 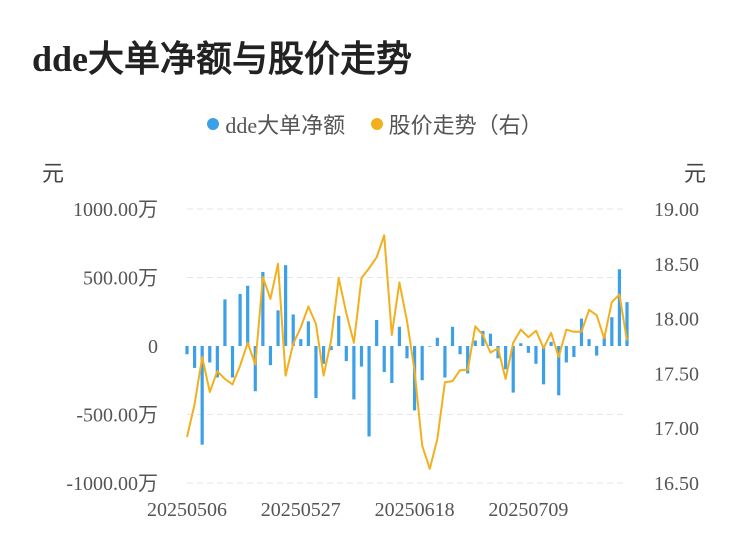 I want to click on left-tick-label: -500.00万, so click(x=117, y=416).